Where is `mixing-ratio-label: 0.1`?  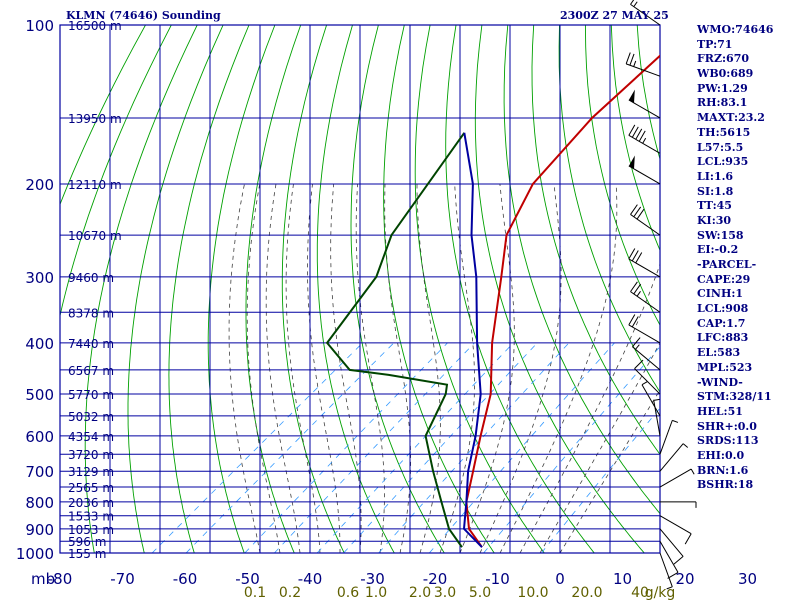
mixing-ratio-label: 0.1 is located at coordinates (255, 592).